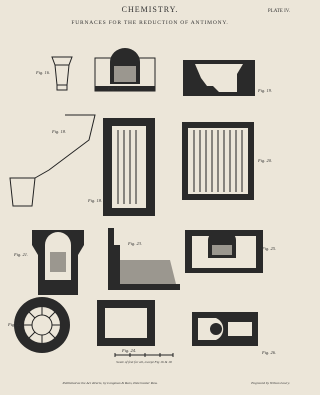 The height and width of the screenshot is (395, 320). What do you see at coordinates (150, 9) in the screenshot?
I see `title: CHEMISTRY.` at bounding box center [150, 9].